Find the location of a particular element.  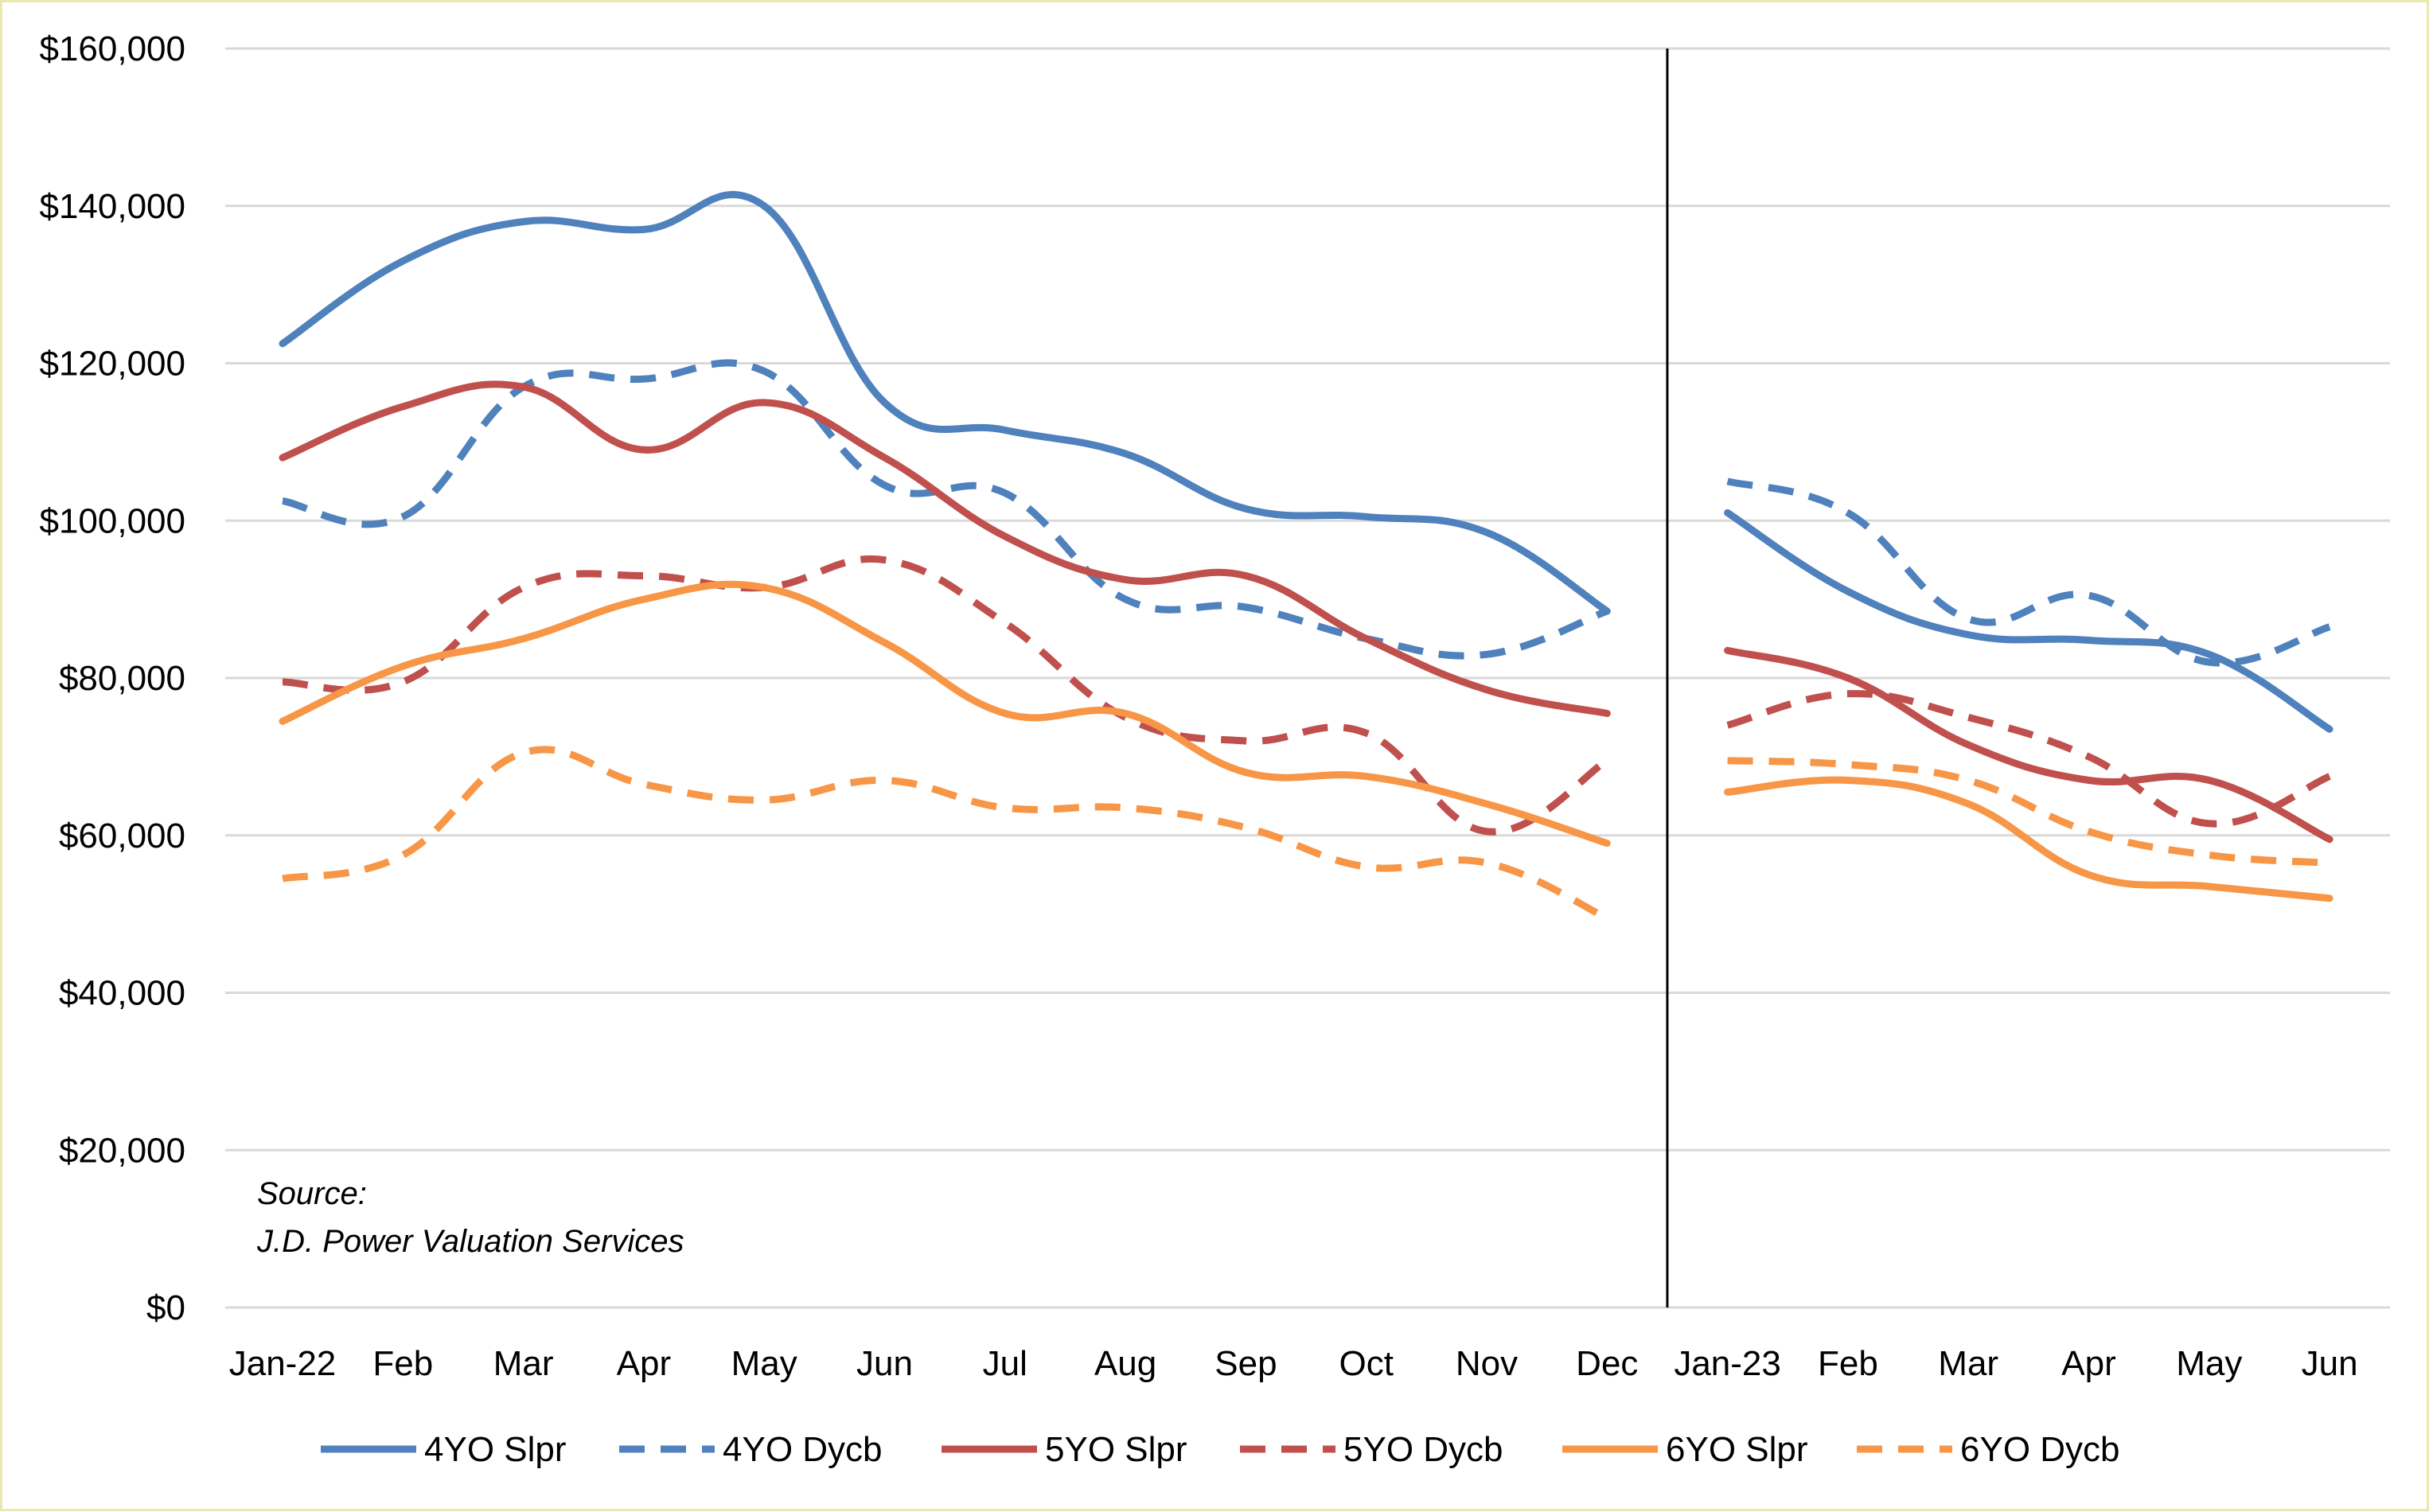

legend-label-4yo-dycb: 4YO Dycb is located at coordinates (803, 1449).